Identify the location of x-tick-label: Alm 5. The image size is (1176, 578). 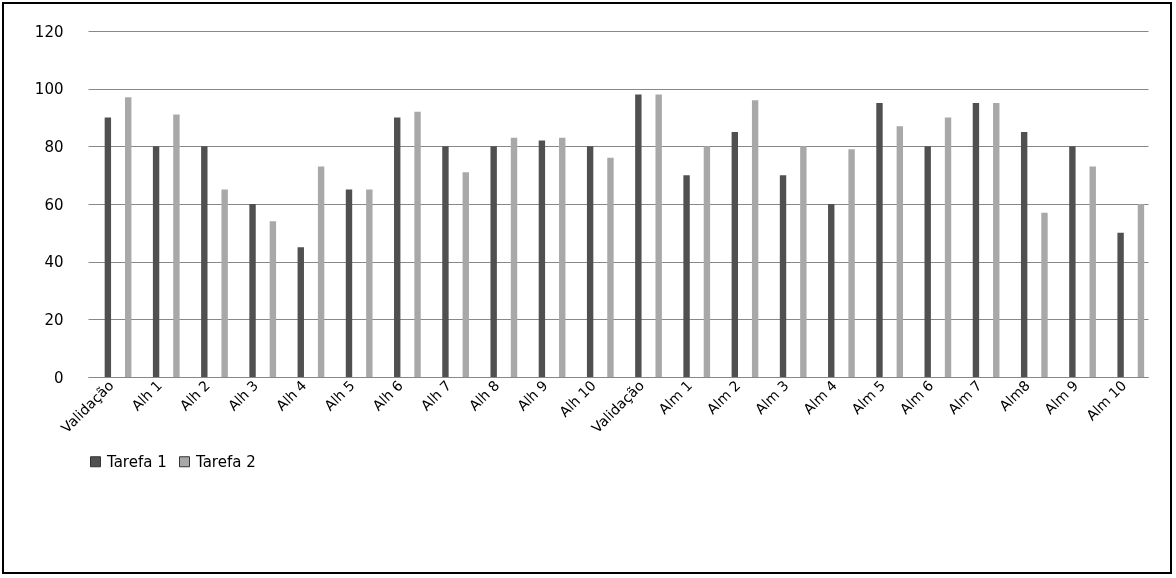
(868, 397).